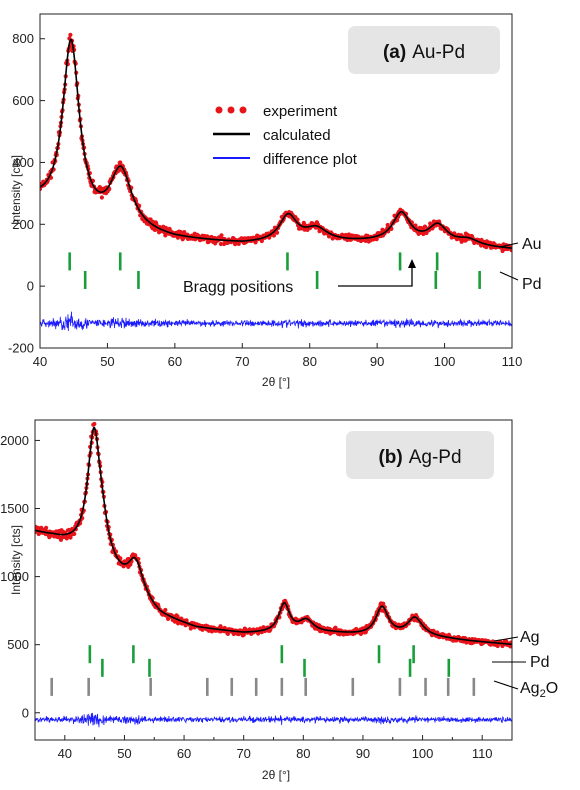 This screenshot has width=580, height=790. I want to click on y-tick-label: 500, so click(18, 644).